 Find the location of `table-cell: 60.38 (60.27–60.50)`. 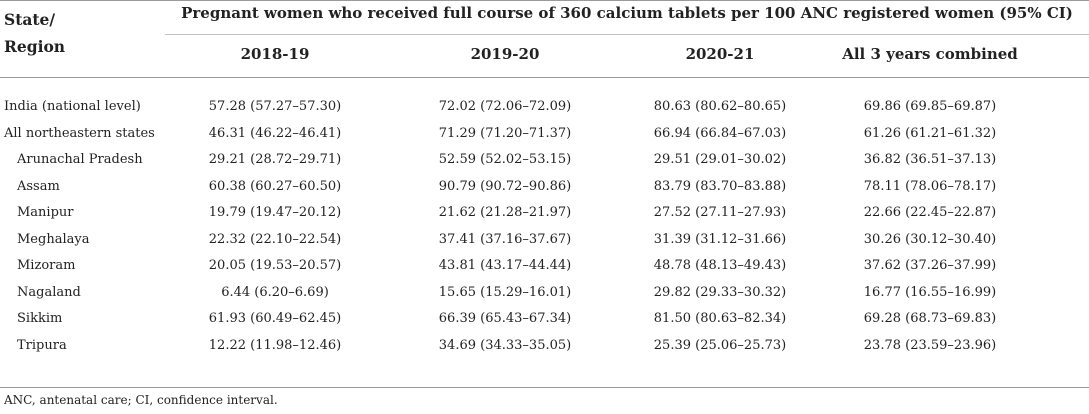

table-cell: 60.38 (60.27–60.50) is located at coordinates (275, 186).